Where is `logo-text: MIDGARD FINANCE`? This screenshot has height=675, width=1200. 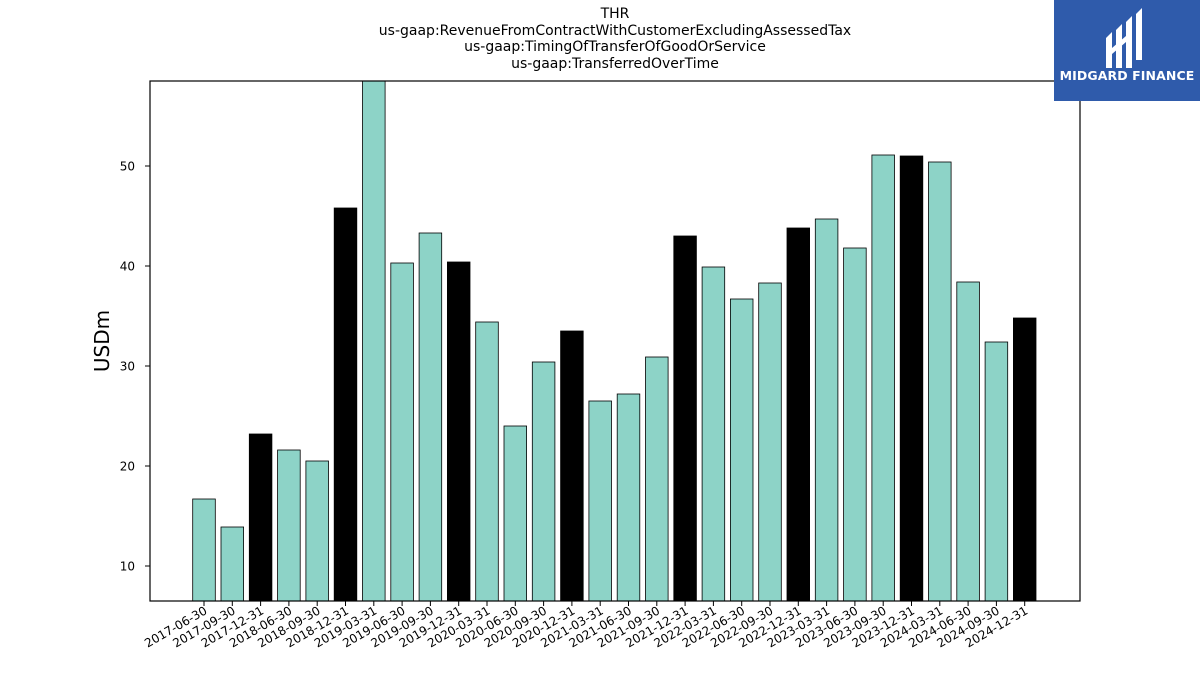
logo-text: MIDGARD FINANCE is located at coordinates (1127, 75).